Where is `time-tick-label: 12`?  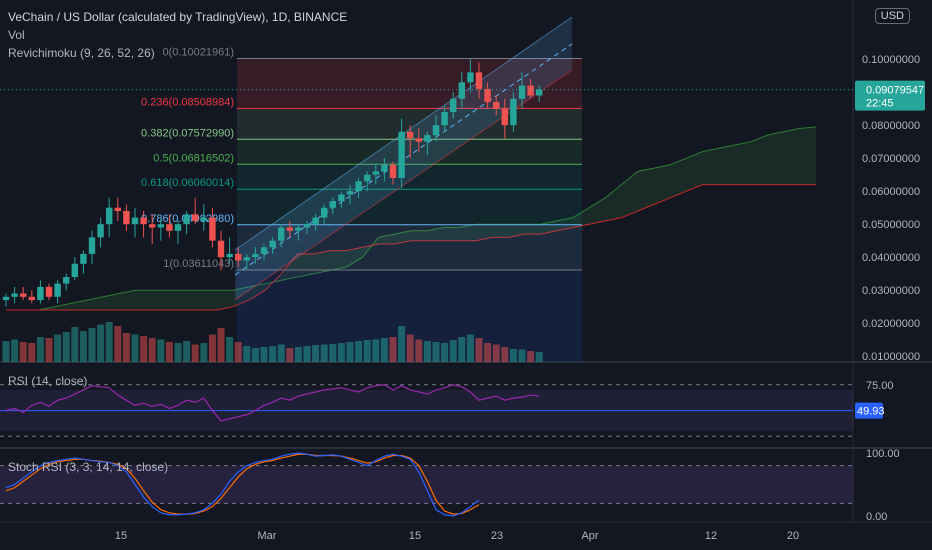
time-tick-label: 12 is located at coordinates (711, 536).